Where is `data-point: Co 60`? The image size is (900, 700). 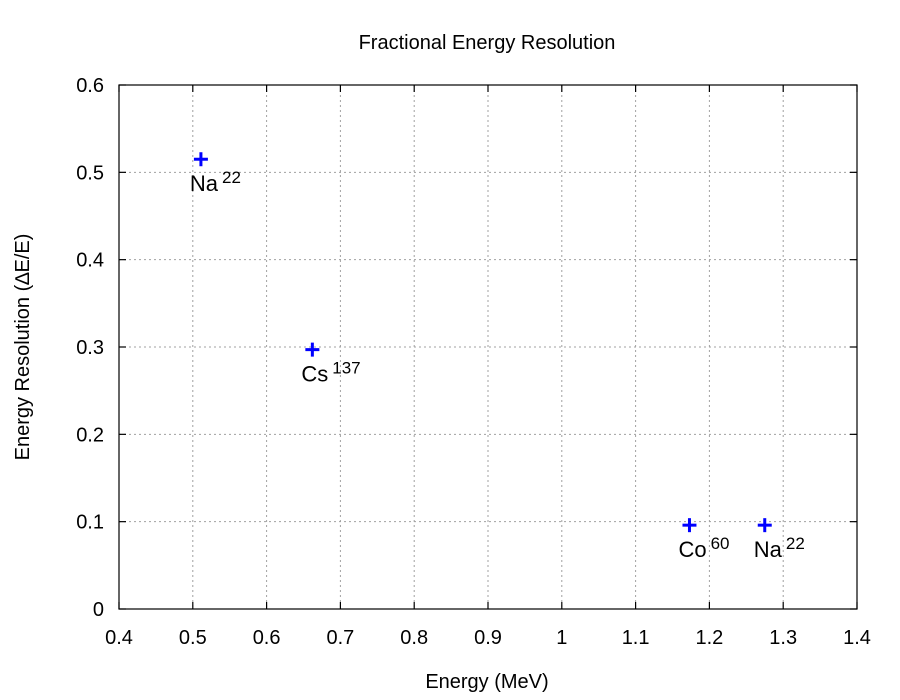 data-point: Co 60 is located at coordinates (704, 540).